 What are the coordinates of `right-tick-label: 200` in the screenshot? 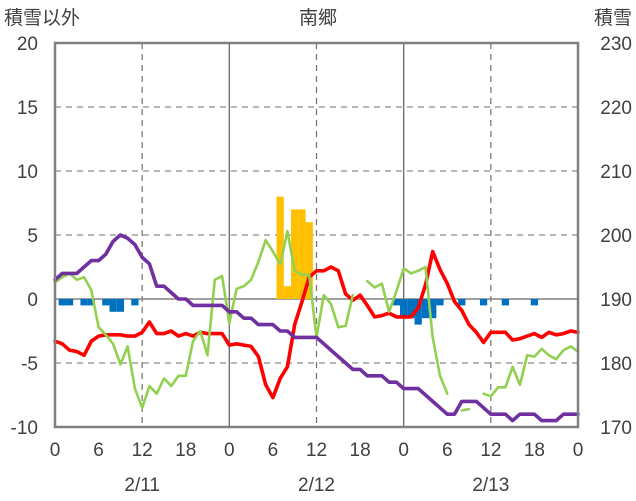 It's located at (616, 236).